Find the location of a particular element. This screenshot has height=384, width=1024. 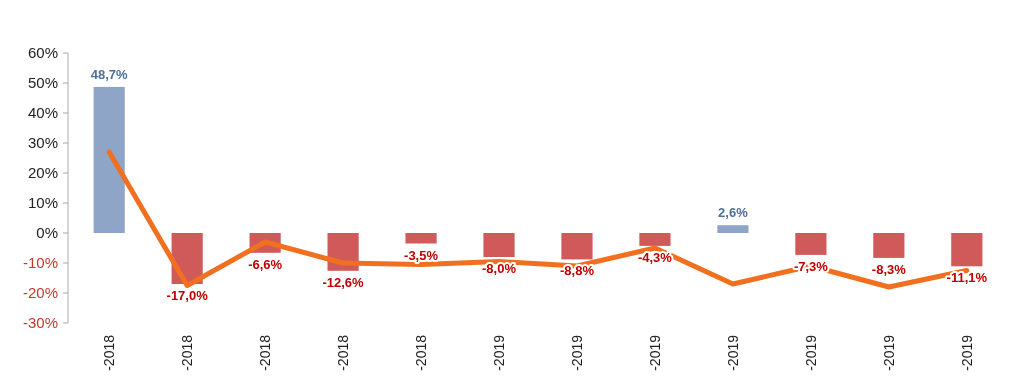

y-tick-label: 60% is located at coordinates (42, 53).